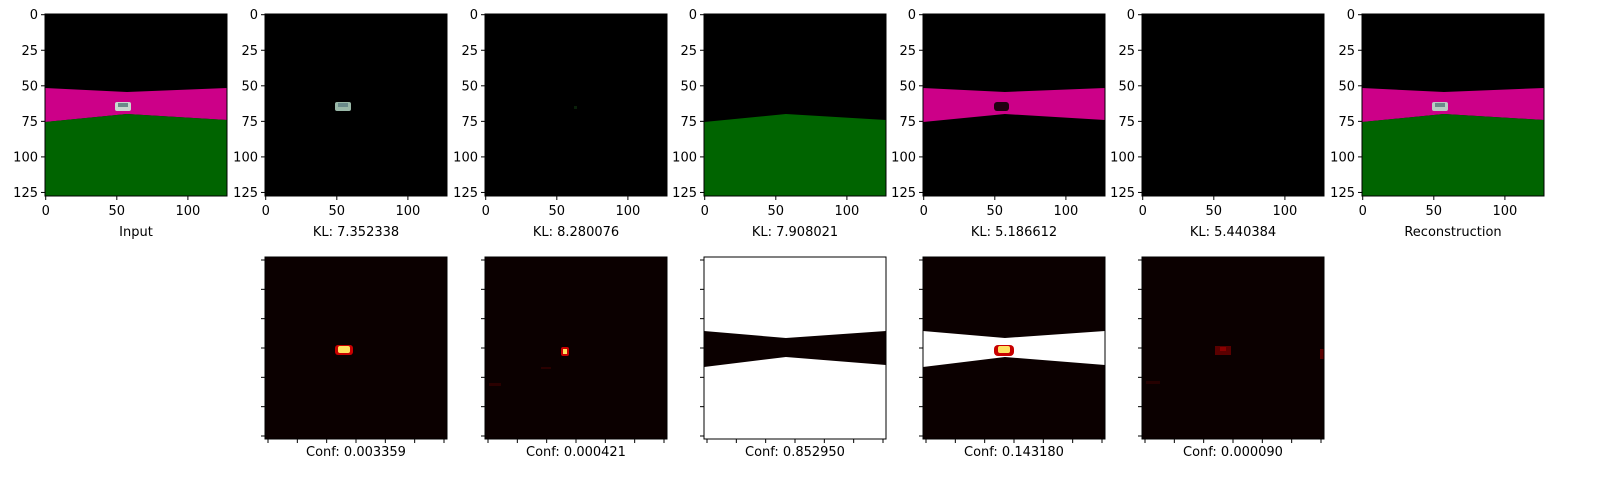 This screenshot has height=499, width=1621. Describe the element at coordinates (575, 107) in the screenshot. I see `faint-blob` at that location.